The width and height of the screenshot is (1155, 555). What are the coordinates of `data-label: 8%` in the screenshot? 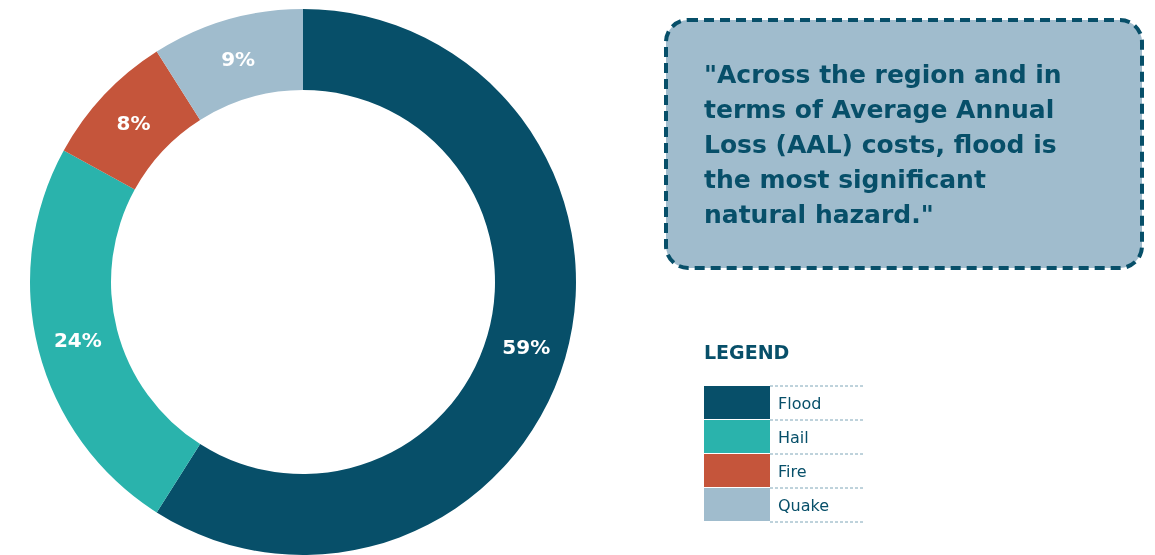 It's located at (133, 122).